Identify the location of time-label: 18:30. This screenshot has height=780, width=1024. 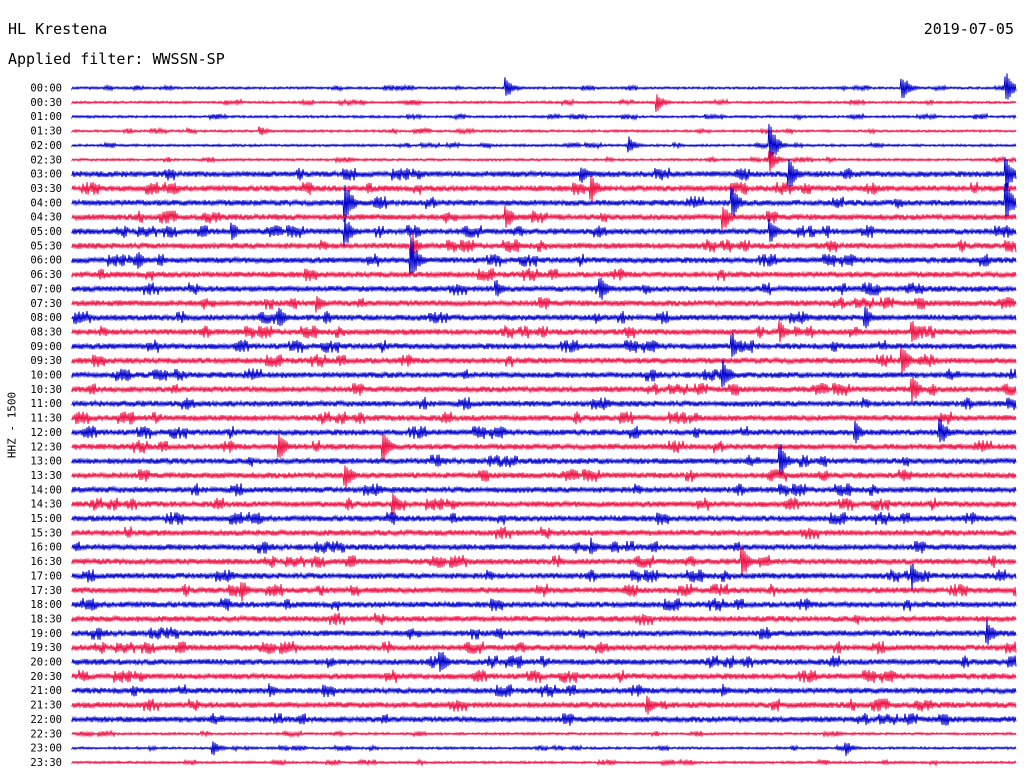
(46, 619).